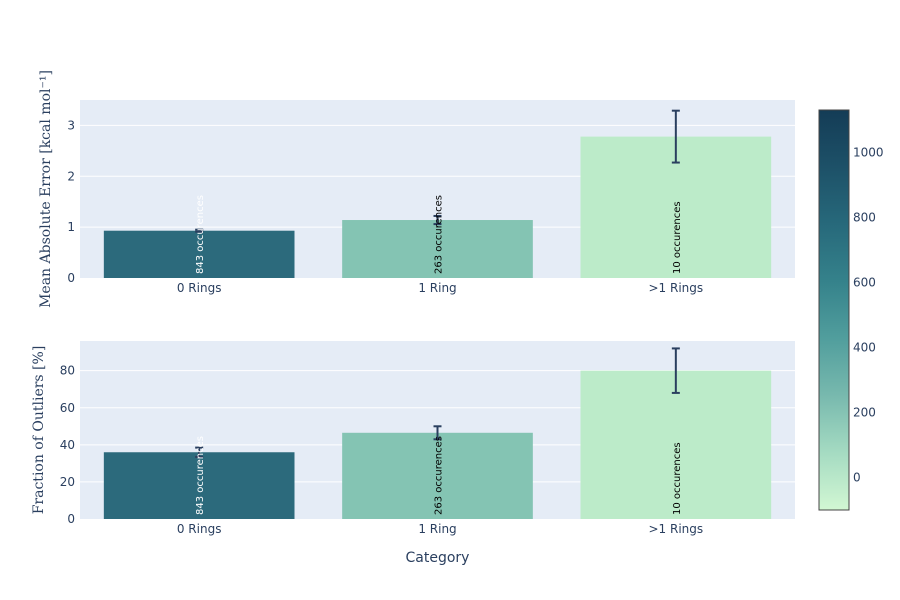 The height and width of the screenshot is (600, 900). What do you see at coordinates (71, 176) in the screenshot?
I see `y-tick-label: 2` at bounding box center [71, 176].